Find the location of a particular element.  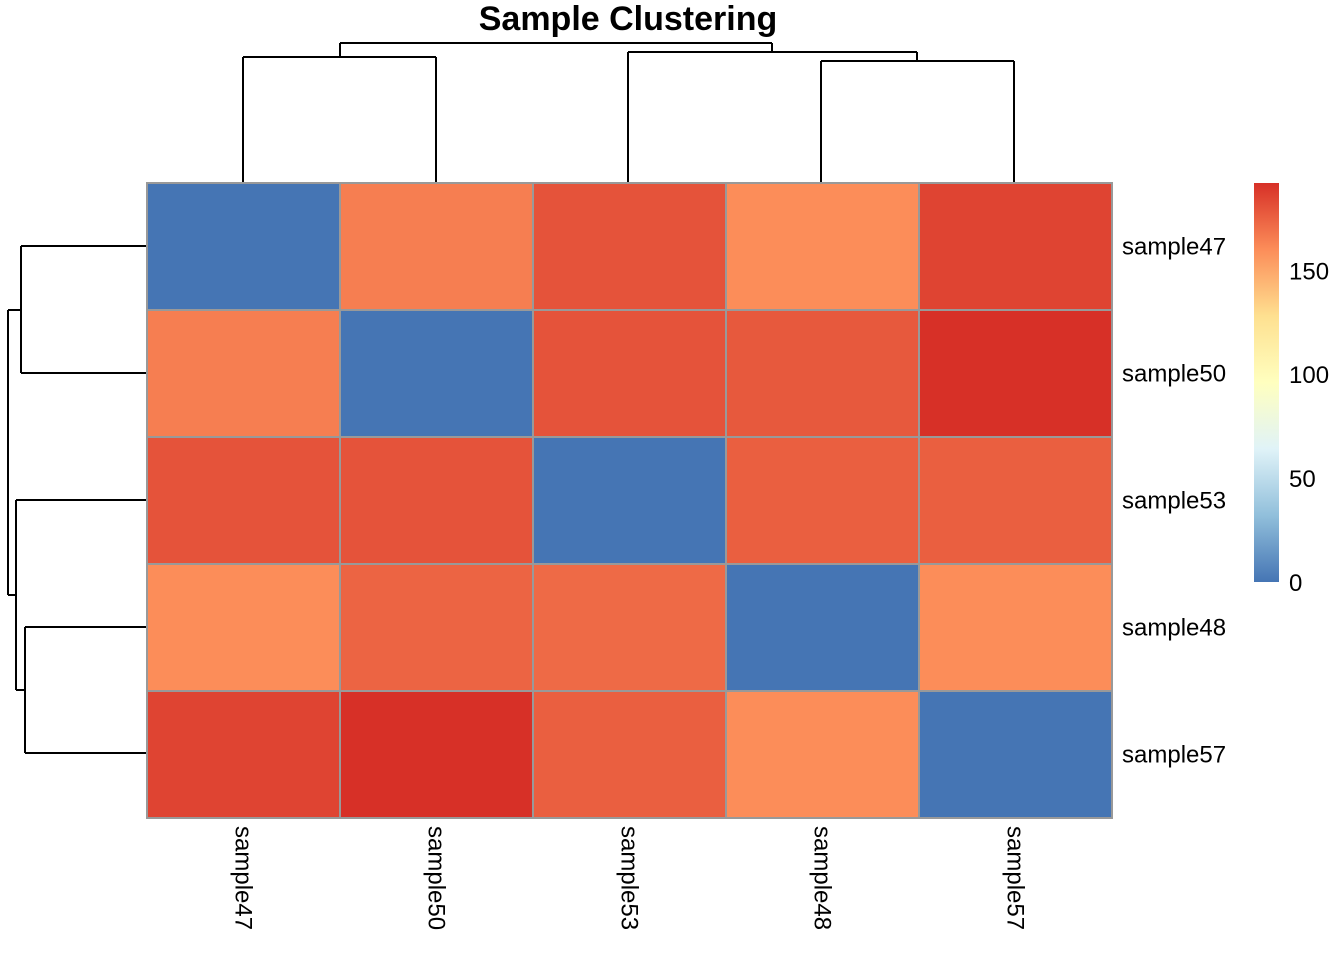

row-label: sample50 is located at coordinates (1174, 374).